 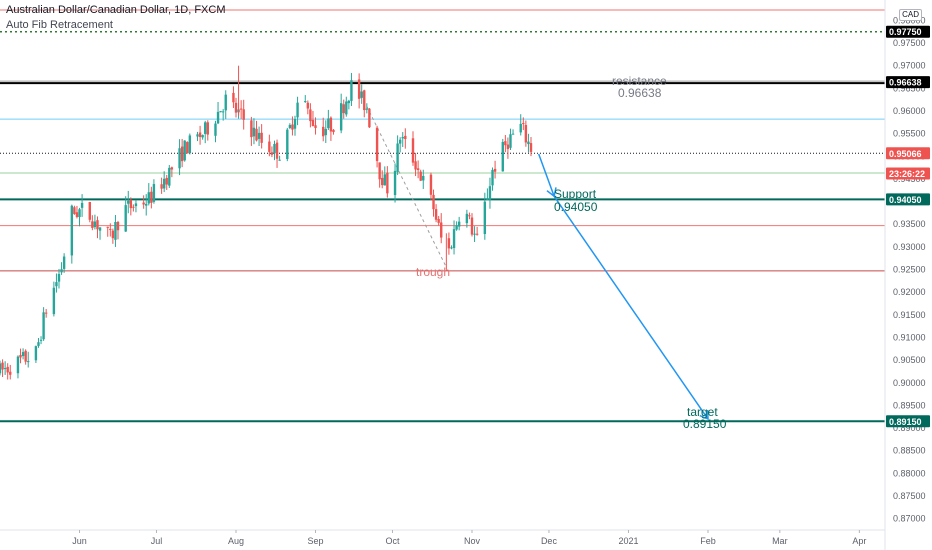 What do you see at coordinates (576, 207) in the screenshot?
I see `support-value: 0.94050` at bounding box center [576, 207].